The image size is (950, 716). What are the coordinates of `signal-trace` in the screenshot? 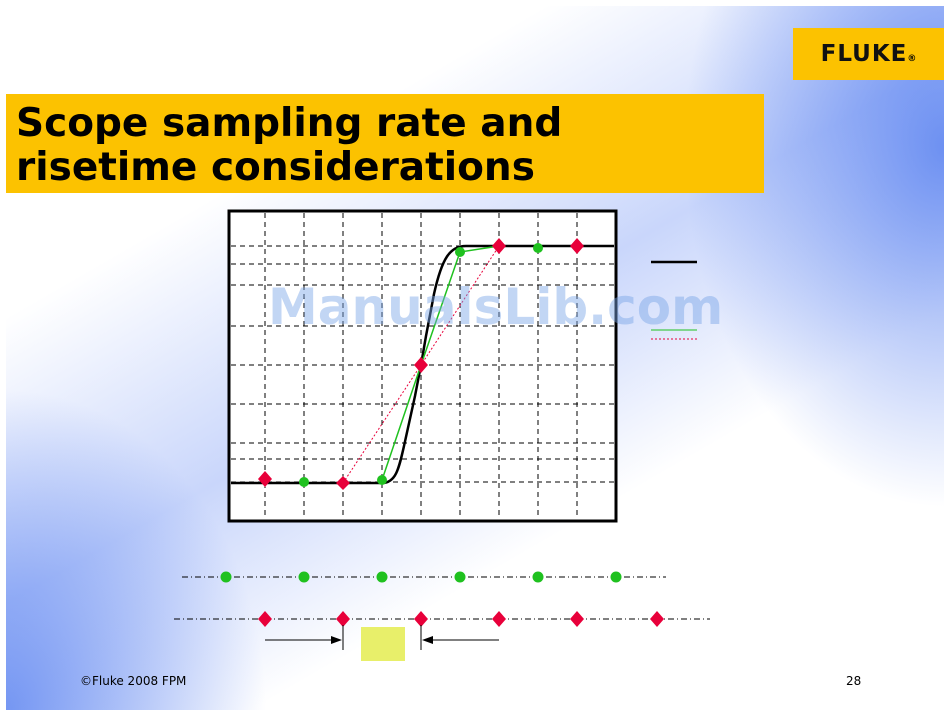 It's located at (422, 364).